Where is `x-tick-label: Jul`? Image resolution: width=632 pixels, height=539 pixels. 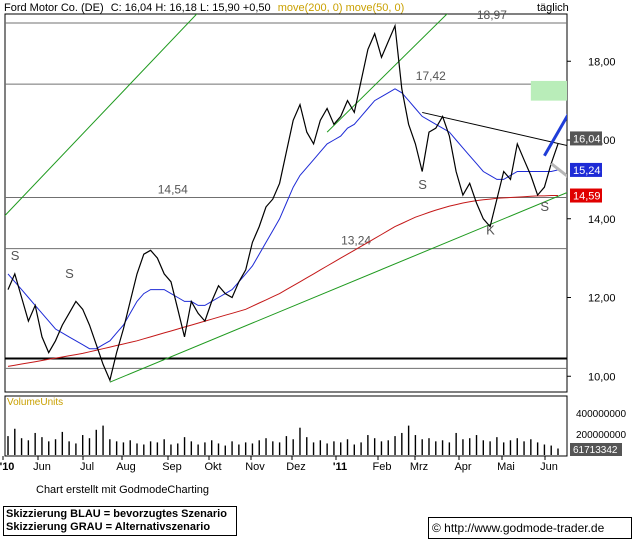
x-tick-label: Jul is located at coordinates (87, 467).